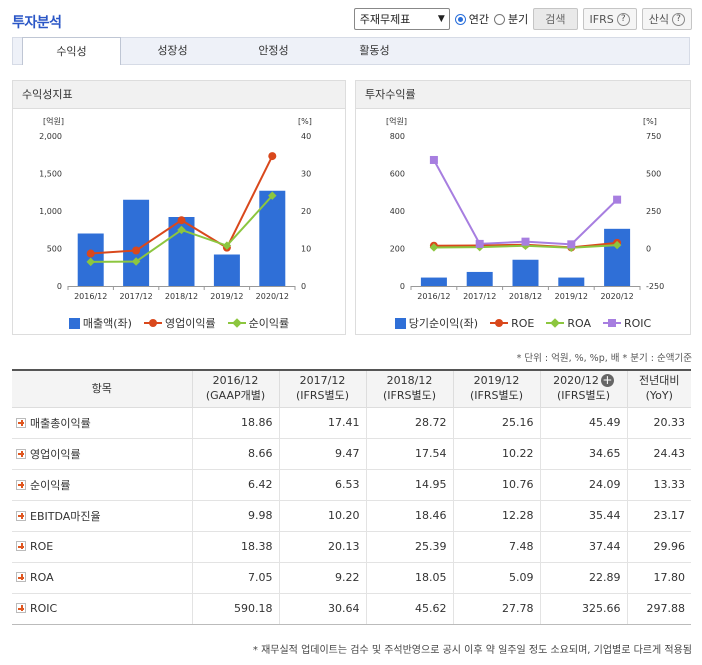 This screenshot has width=702, height=665. I want to click on legend-item-operating-margin: 영업이익률, so click(179, 323).